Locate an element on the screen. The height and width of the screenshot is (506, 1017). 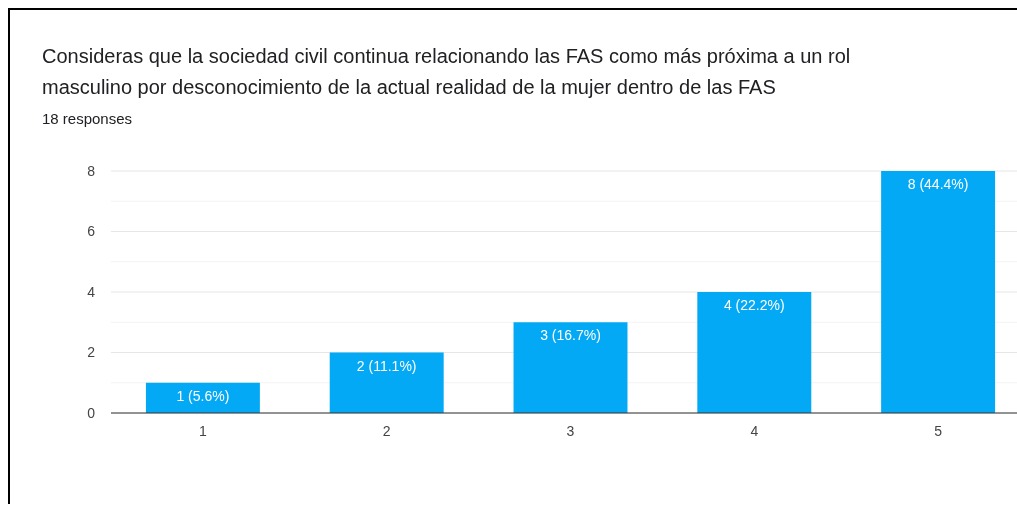
data-label: 8 (44.4%) is located at coordinates (938, 184).